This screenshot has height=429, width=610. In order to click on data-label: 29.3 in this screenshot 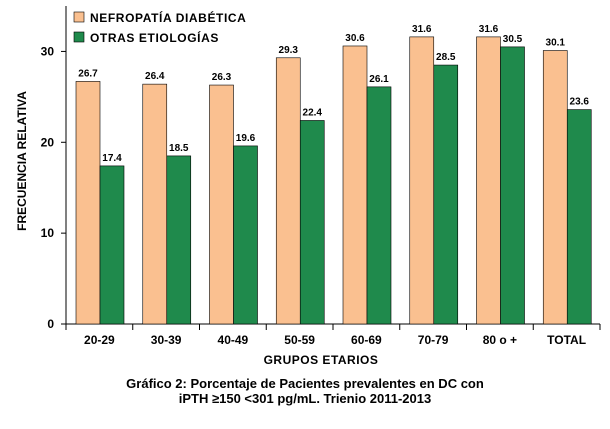, I will do `click(289, 50)`.